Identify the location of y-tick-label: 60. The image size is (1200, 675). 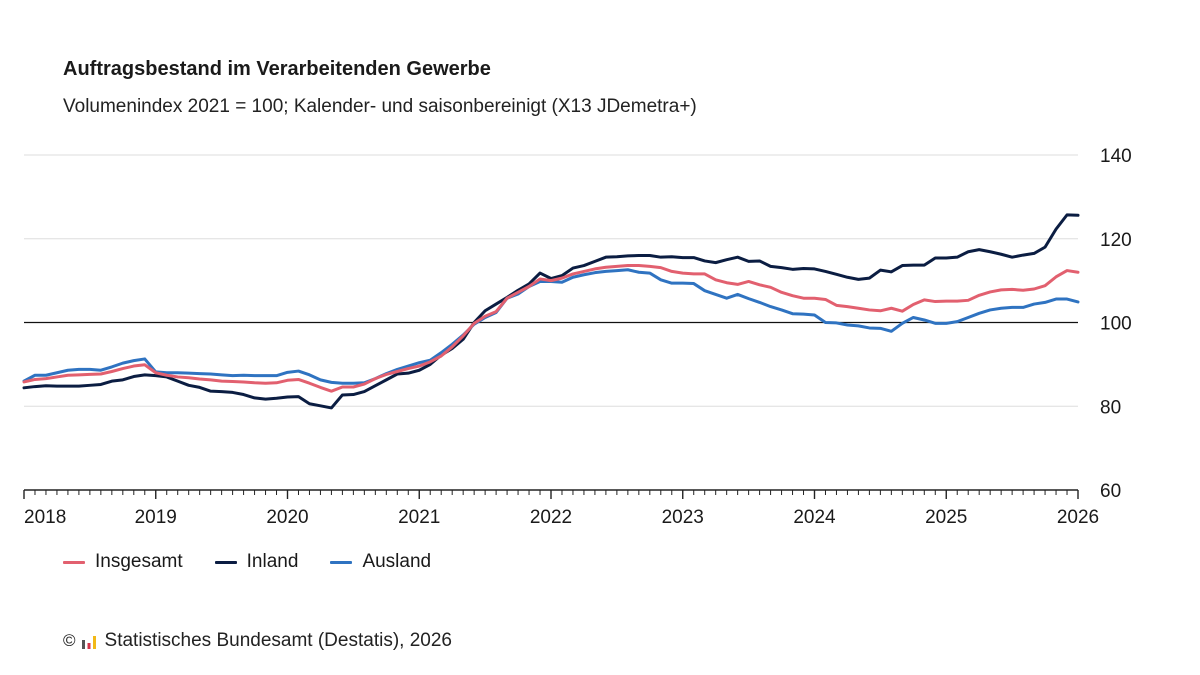
(1110, 491).